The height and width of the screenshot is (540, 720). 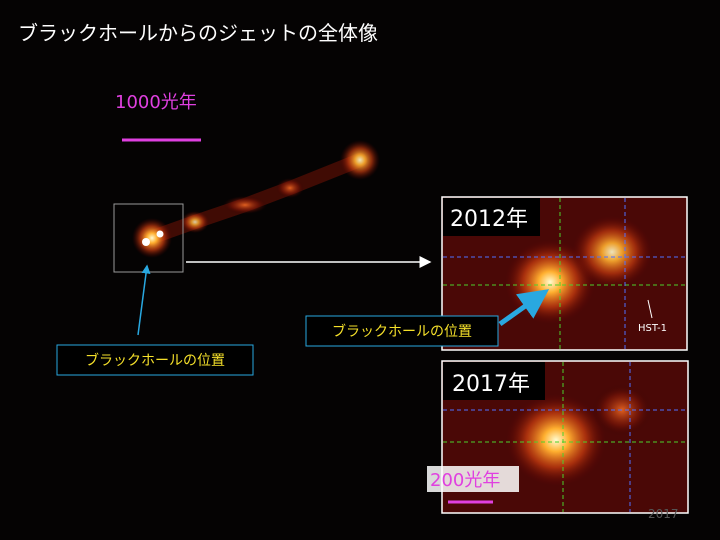 I want to click on inset-2017: 2017年 200光年, so click(x=558, y=437).